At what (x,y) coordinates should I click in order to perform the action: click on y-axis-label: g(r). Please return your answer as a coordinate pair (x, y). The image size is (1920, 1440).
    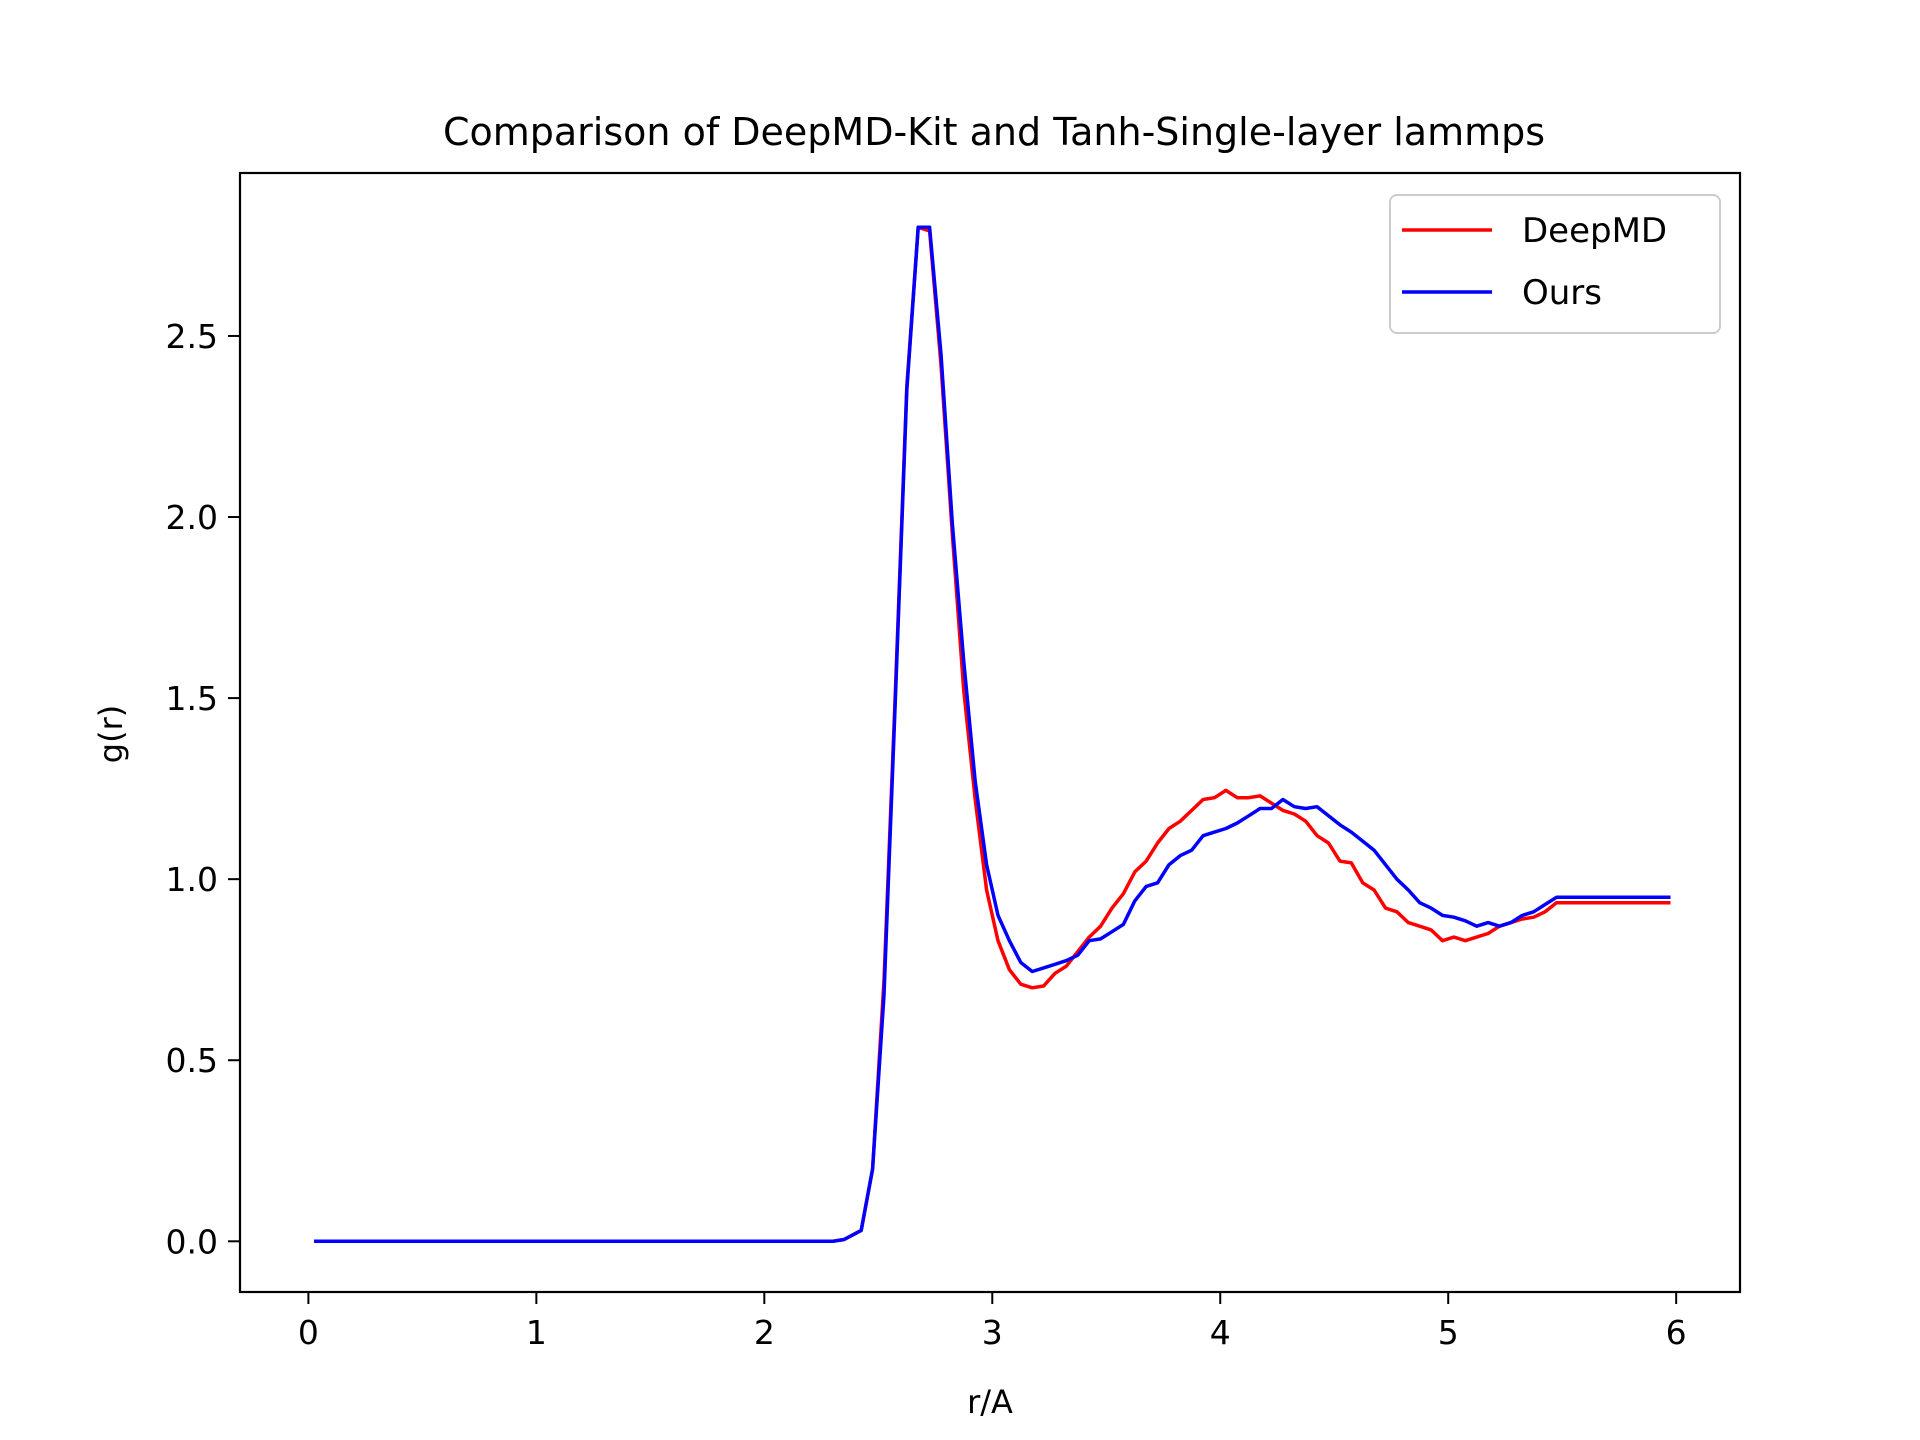
    Looking at the image, I should click on (111, 734).